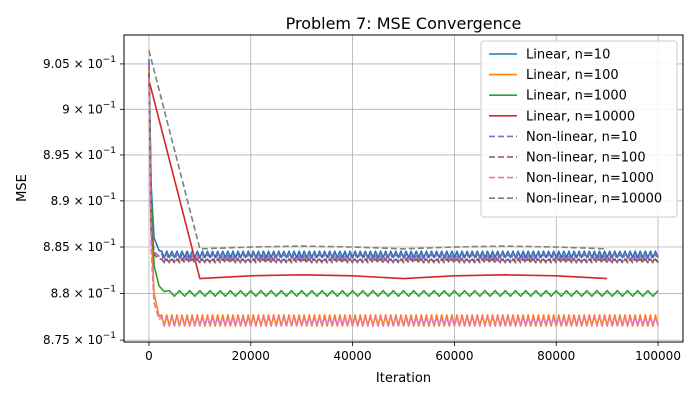 The image size is (700, 400). I want to click on y-tick-label: 8.8 × 10⁻¹, so click(83, 292).